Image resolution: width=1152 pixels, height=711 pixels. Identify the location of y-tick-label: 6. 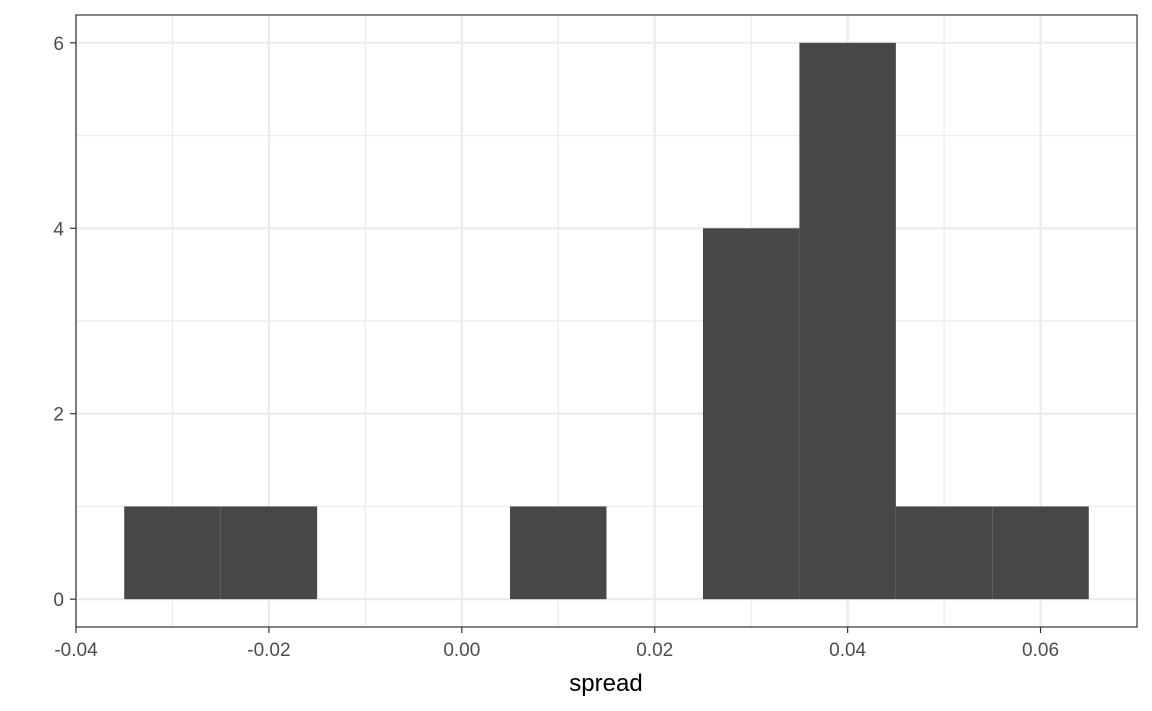
(58, 44).